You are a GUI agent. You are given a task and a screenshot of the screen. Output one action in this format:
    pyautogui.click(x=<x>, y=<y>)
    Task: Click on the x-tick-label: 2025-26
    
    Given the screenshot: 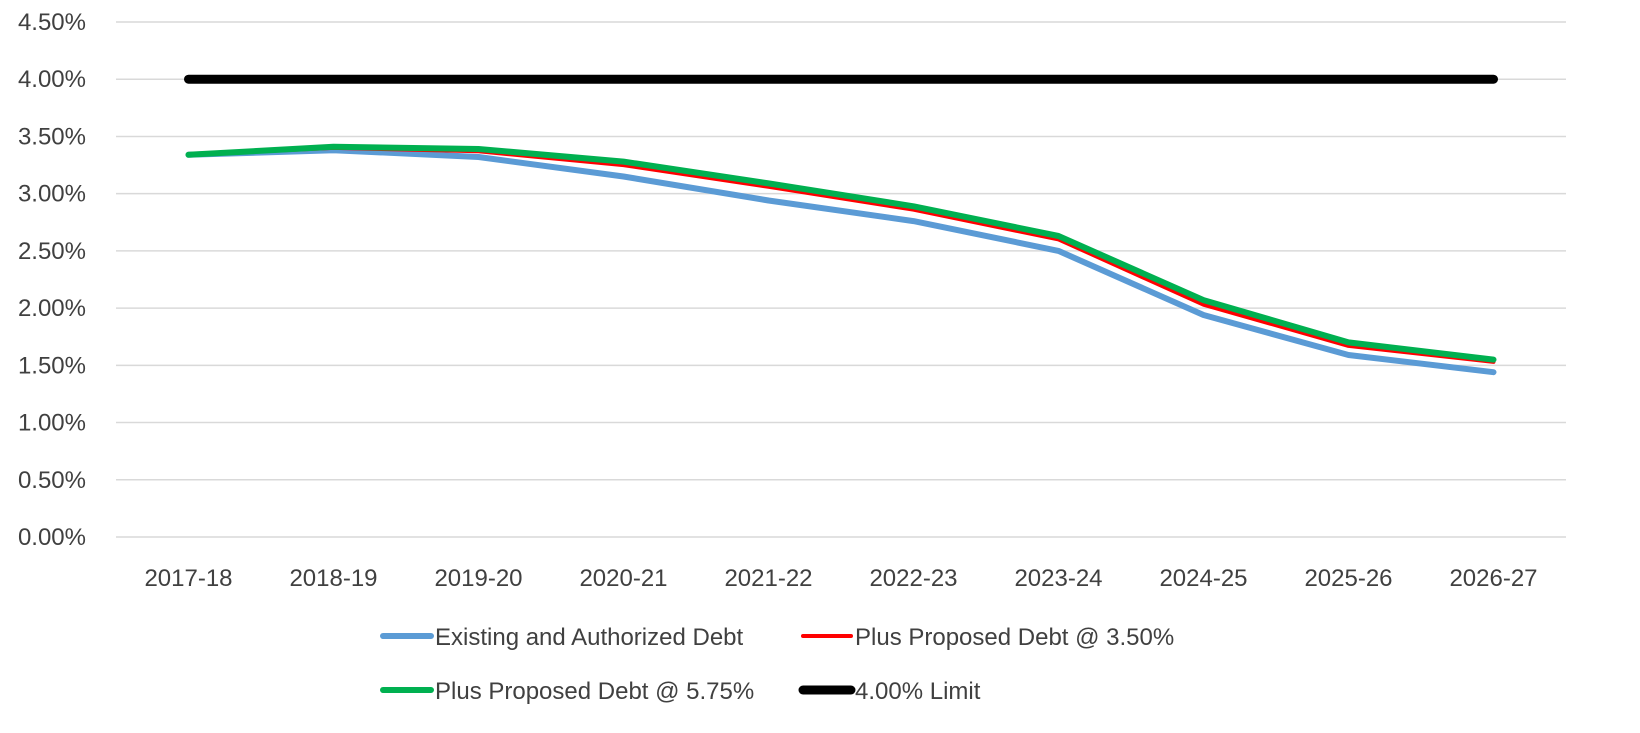 What is the action you would take?
    pyautogui.click(x=1348, y=578)
    